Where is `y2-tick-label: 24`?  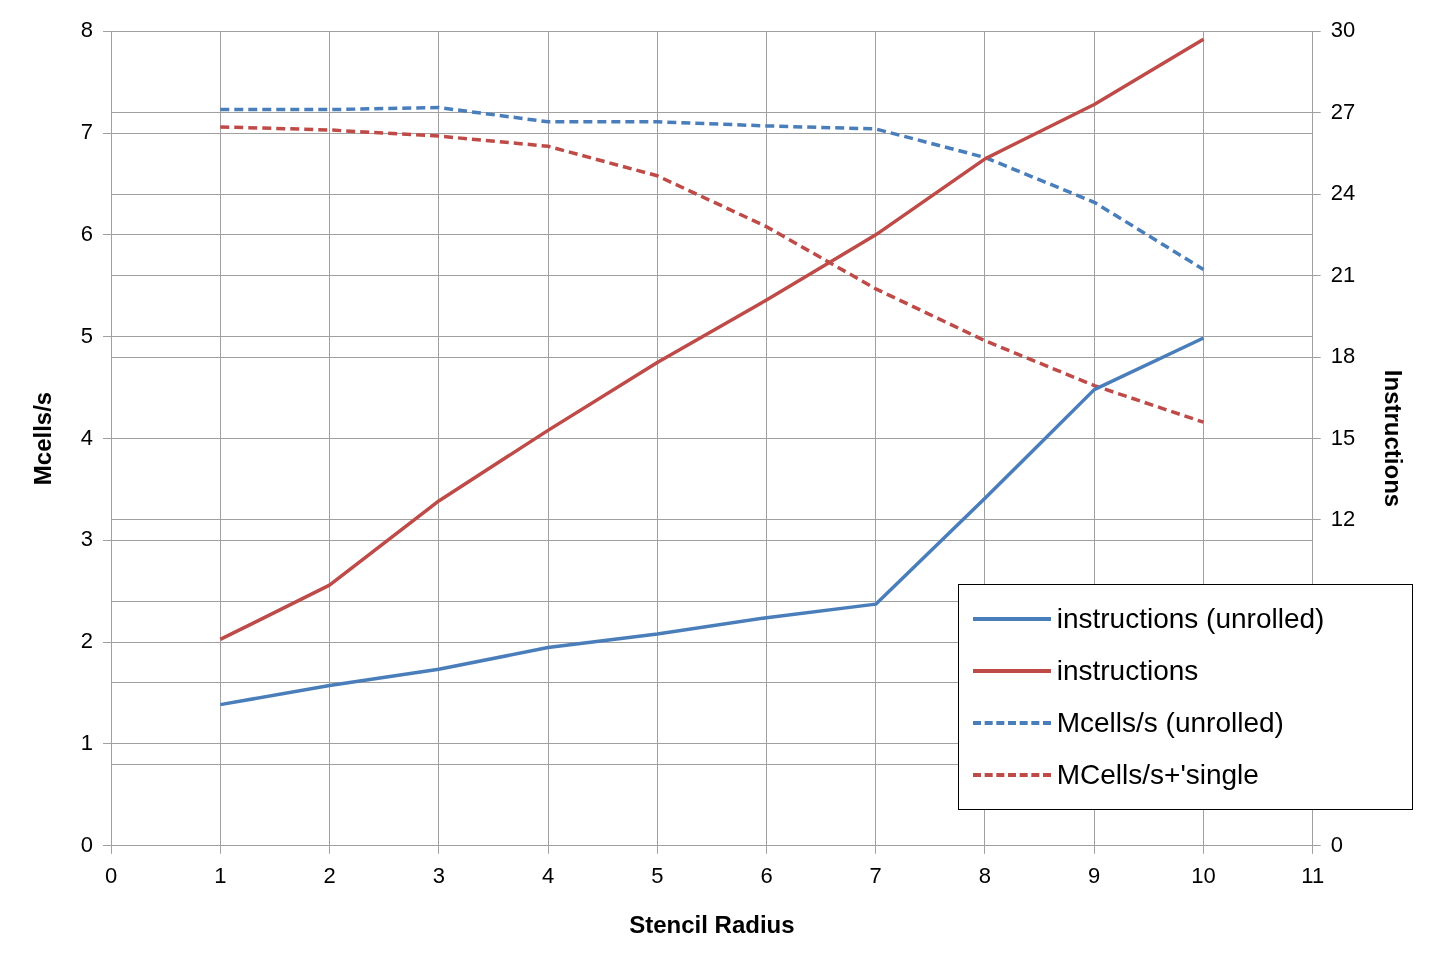
y2-tick-label: 24 is located at coordinates (1343, 193).